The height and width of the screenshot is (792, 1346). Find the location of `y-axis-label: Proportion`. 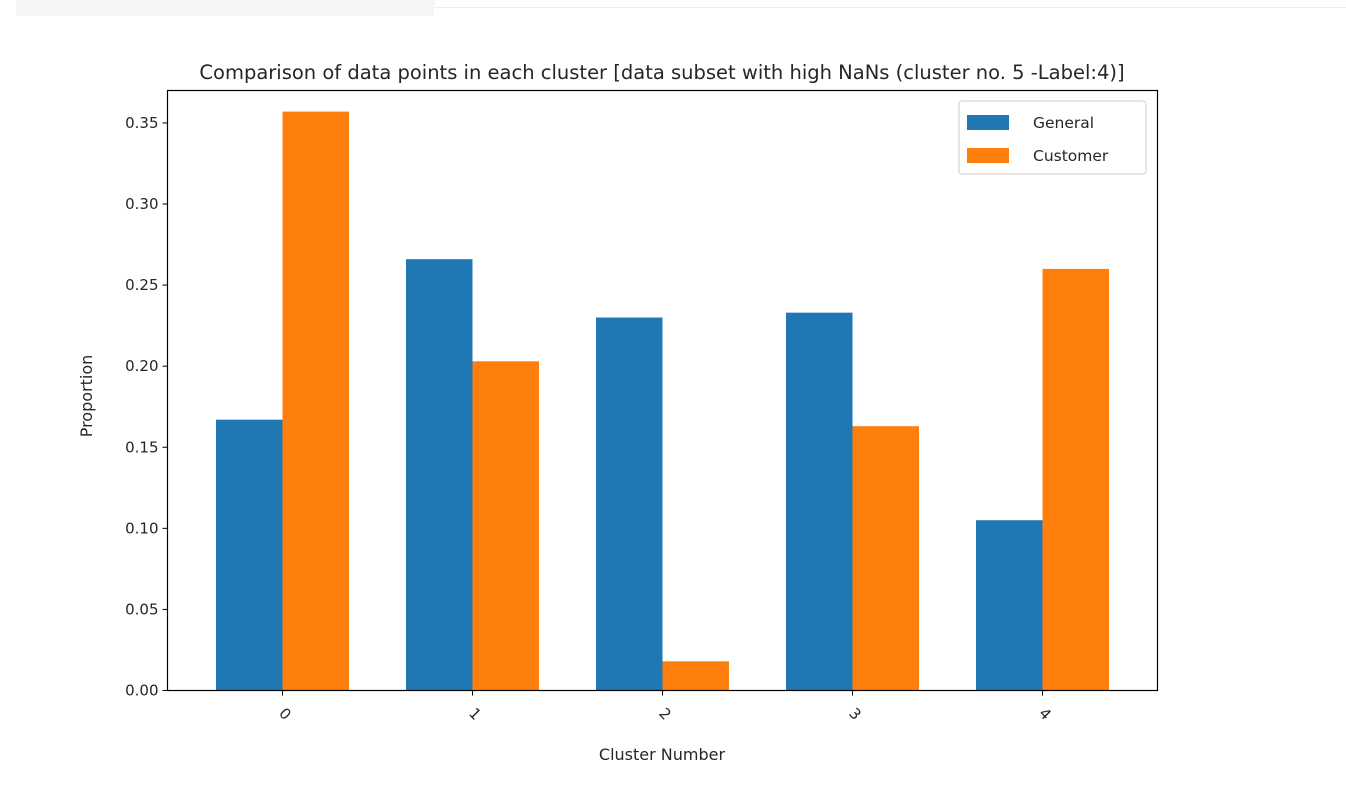

y-axis-label: Proportion is located at coordinates (86, 396).